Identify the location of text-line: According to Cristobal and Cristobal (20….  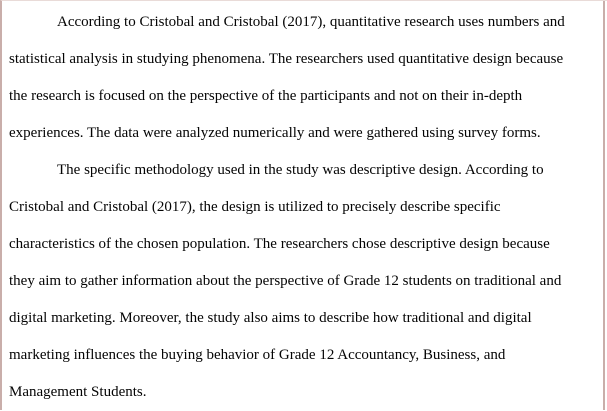
(311, 22).